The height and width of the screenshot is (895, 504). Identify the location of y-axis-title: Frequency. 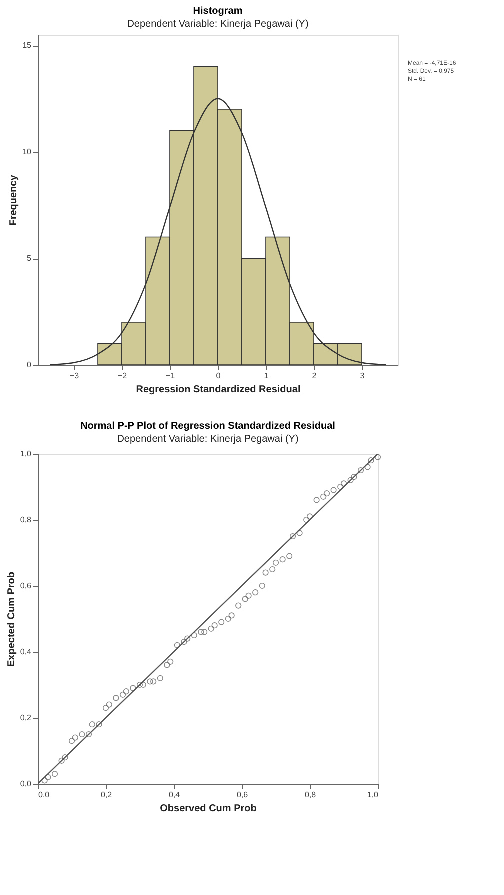
(14, 200).